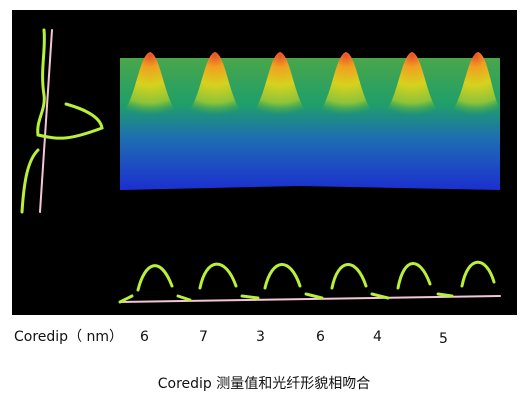  I want to click on value: 5, so click(443, 339).